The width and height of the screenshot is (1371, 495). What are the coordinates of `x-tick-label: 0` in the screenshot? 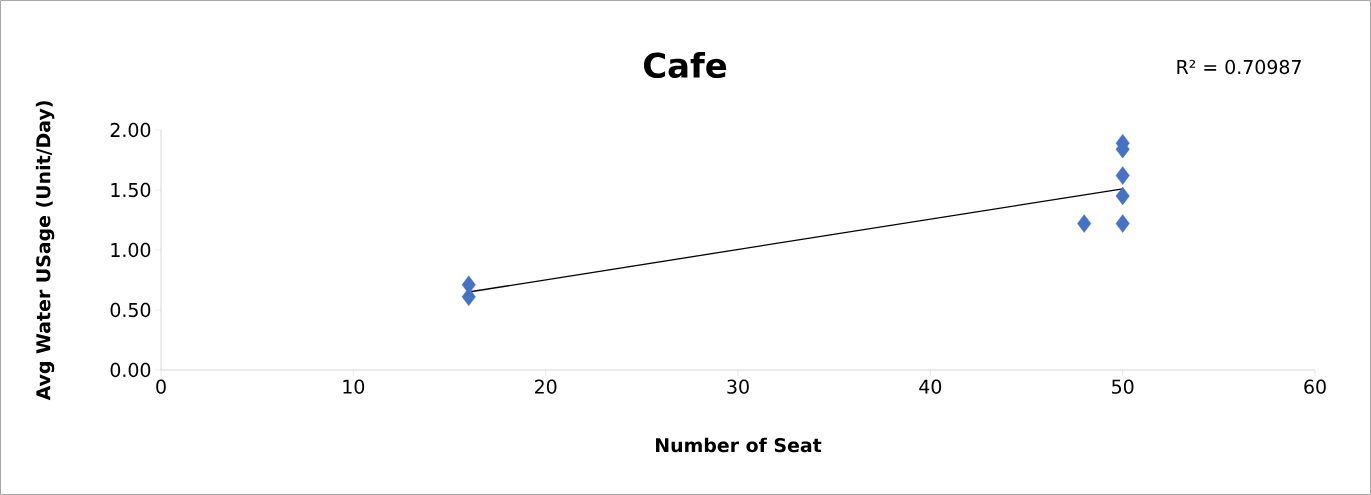 It's located at (161, 386).